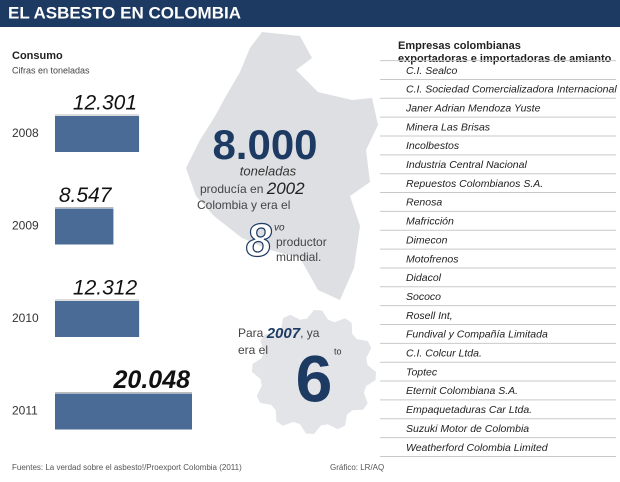 The height and width of the screenshot is (482, 620). Describe the element at coordinates (467, 429) in the screenshot. I see `company-name: Suzuki Motor de Colombia` at that location.